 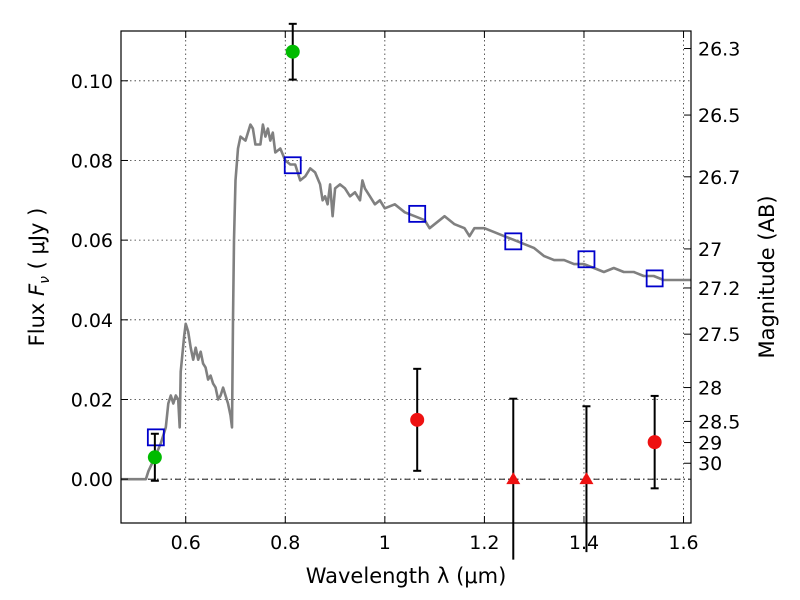 What do you see at coordinates (719, 50) in the screenshot?
I see `y2-tick-label: 26.3` at bounding box center [719, 50].